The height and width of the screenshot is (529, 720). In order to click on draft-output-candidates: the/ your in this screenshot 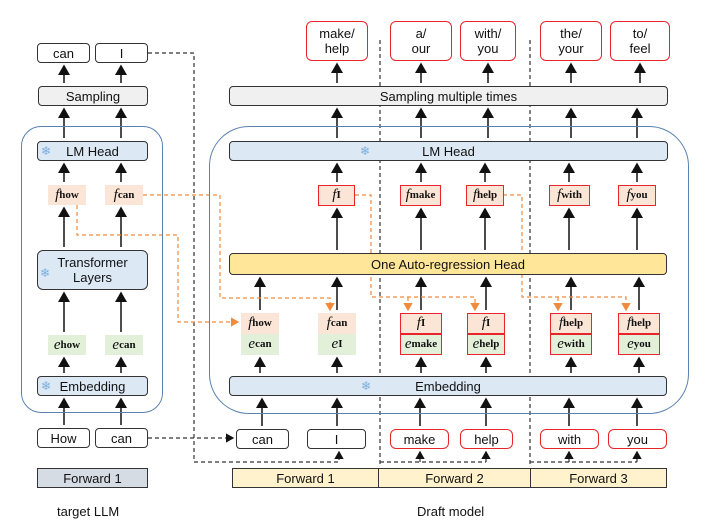, I will do `click(571, 41)`.